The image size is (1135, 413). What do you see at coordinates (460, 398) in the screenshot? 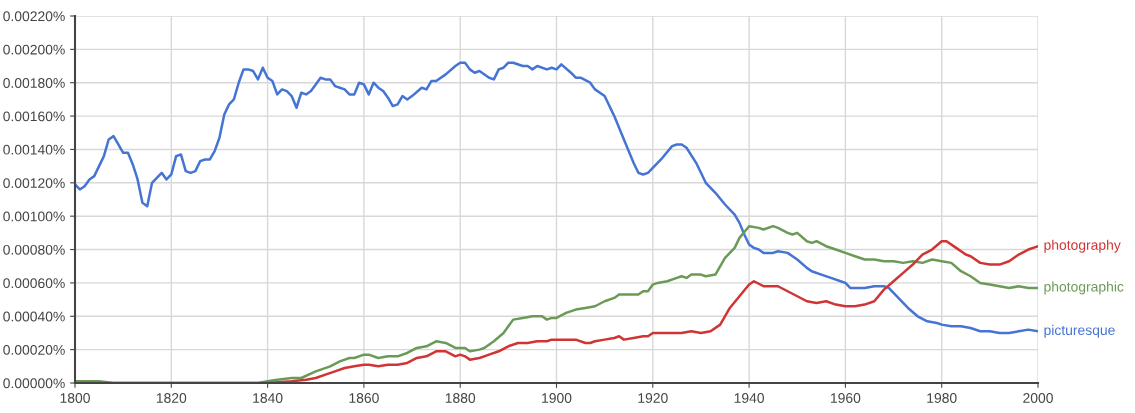
I see `x-tick-label: 1880` at bounding box center [460, 398].